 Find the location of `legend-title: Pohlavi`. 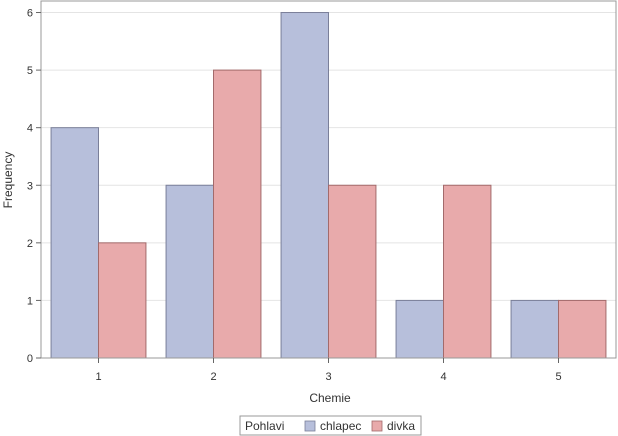

legend-title: Pohlavi is located at coordinates (264, 426).